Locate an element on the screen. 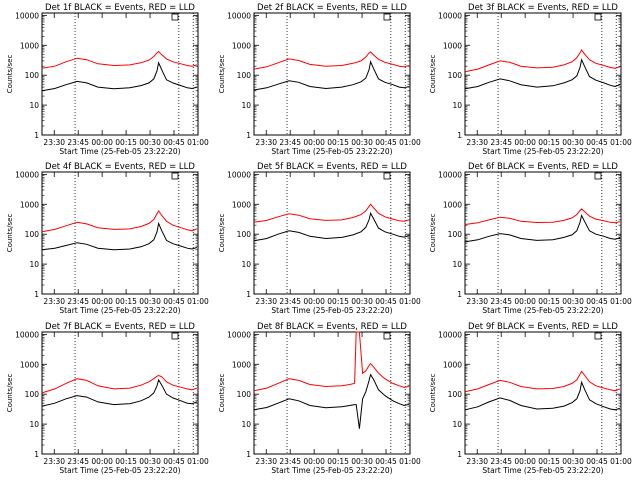 This screenshot has height=485, width=640. panel-title: Det 6f BLACK = Events, RED = LLD is located at coordinates (543, 167).